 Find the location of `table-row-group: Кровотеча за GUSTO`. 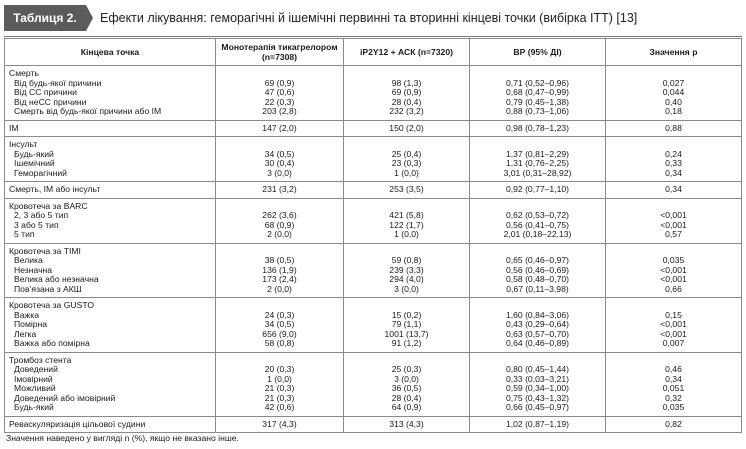

table-row-group: Кровотеча за GUSTO is located at coordinates (373, 304).